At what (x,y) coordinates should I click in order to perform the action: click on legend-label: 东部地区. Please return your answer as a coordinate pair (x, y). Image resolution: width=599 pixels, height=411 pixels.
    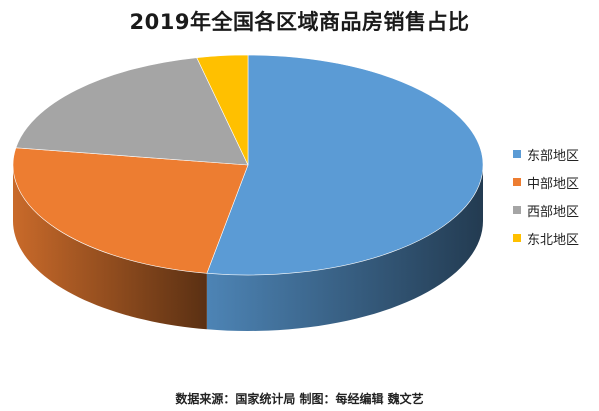
    Looking at the image, I should click on (553, 156).